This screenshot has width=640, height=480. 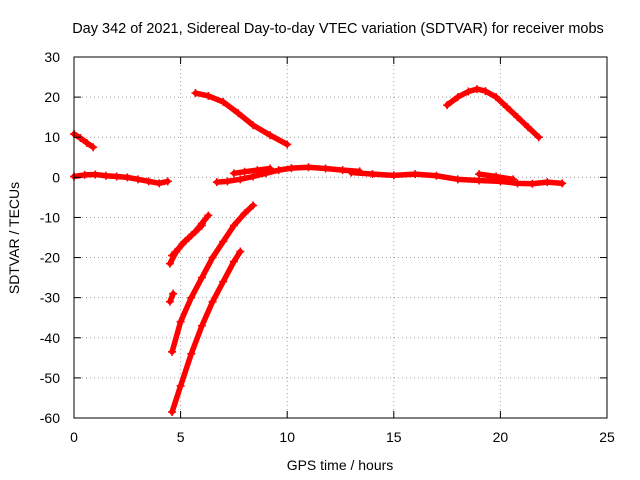 I want to click on y-tick-label: -10, so click(x=50, y=217).